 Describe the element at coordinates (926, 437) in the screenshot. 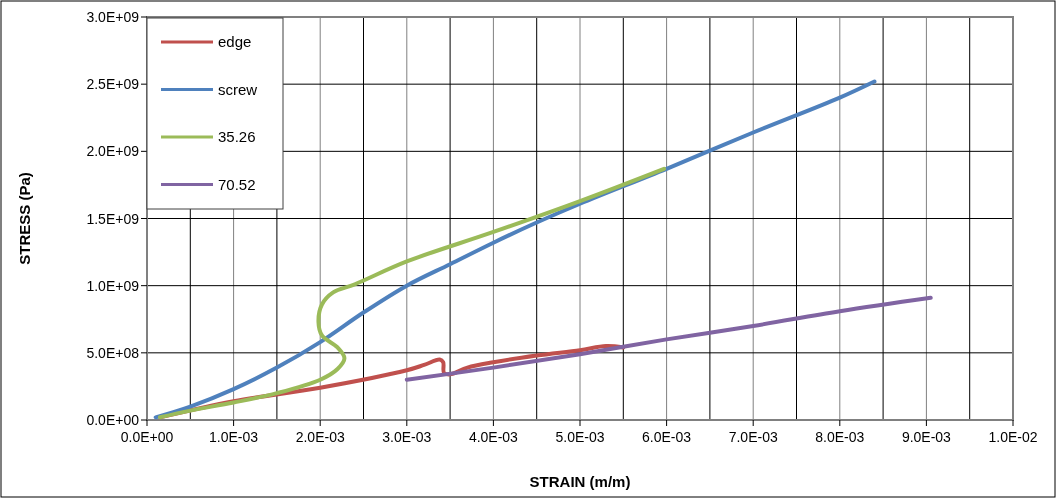

I see `x-tick-label: 9.0E-03` at that location.